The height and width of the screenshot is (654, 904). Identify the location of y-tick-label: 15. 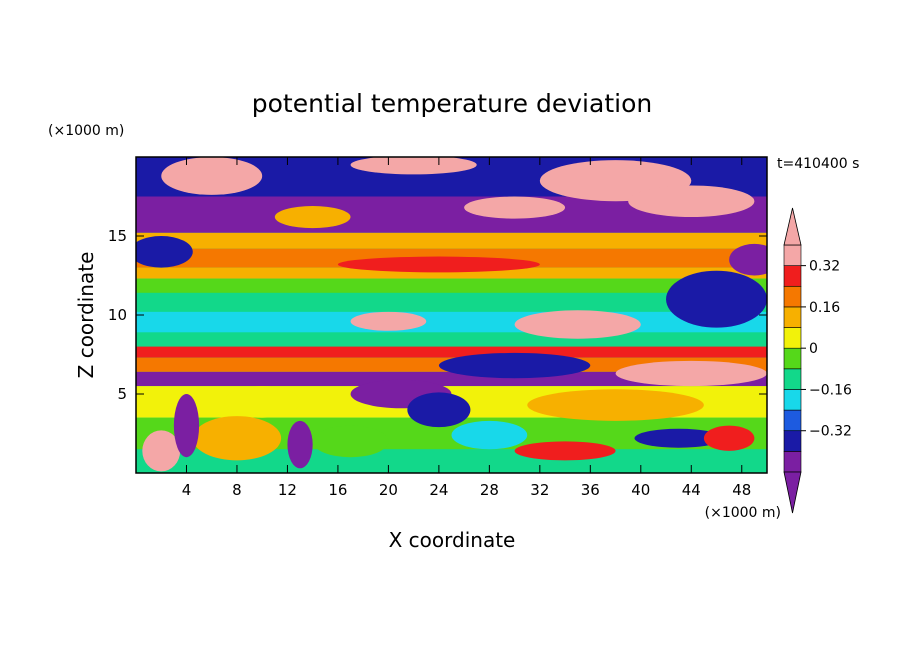
(117, 236).